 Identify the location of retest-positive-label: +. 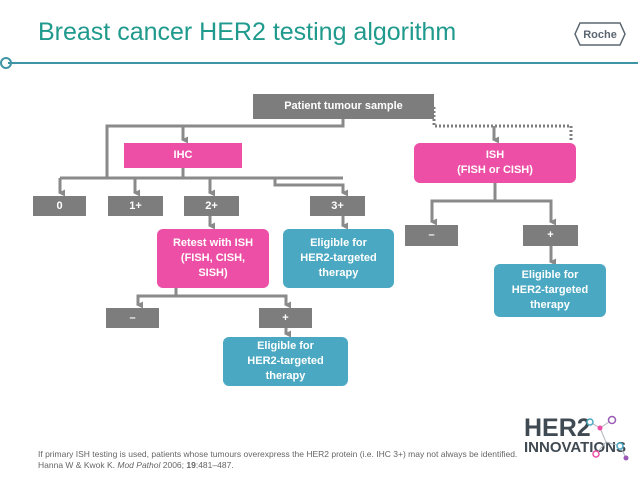
(285, 317).